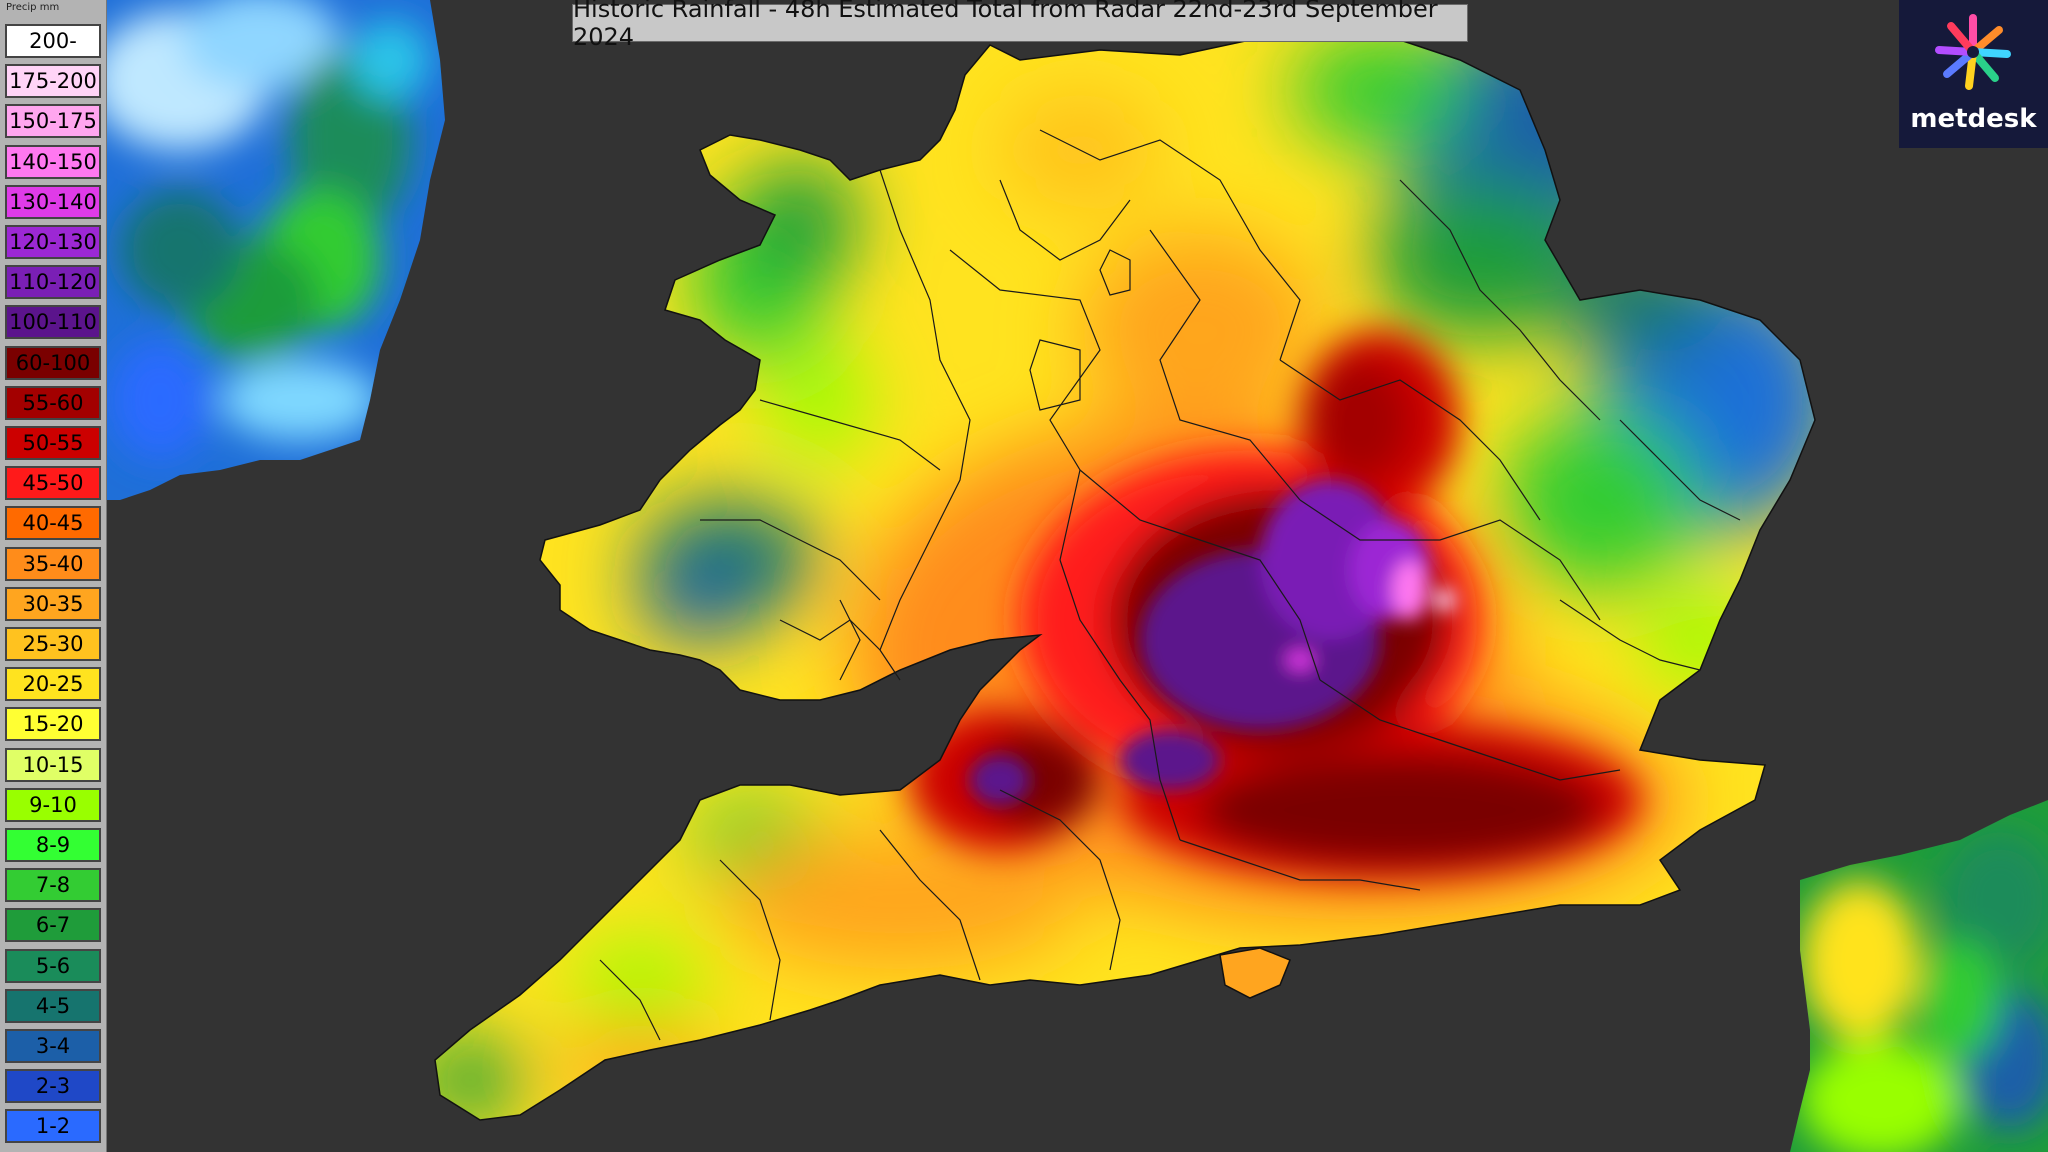  I want to click on metdesk-flower-icon, so click(1973, 52).